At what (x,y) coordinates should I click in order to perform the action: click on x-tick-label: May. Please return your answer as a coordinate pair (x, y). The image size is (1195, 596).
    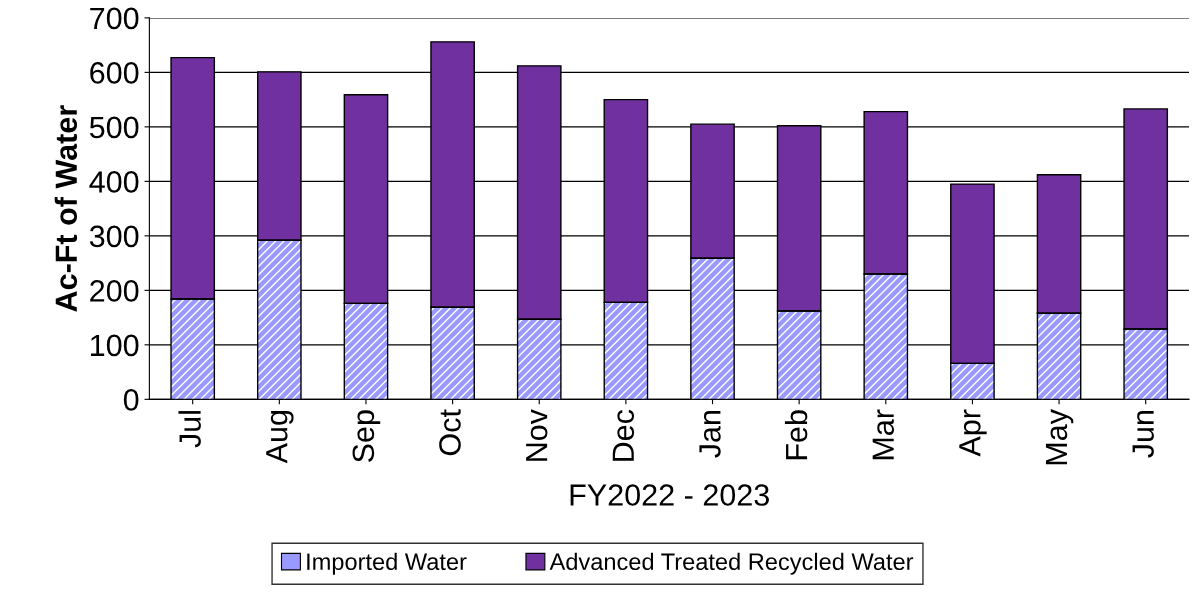
    Looking at the image, I should click on (1059, 437).